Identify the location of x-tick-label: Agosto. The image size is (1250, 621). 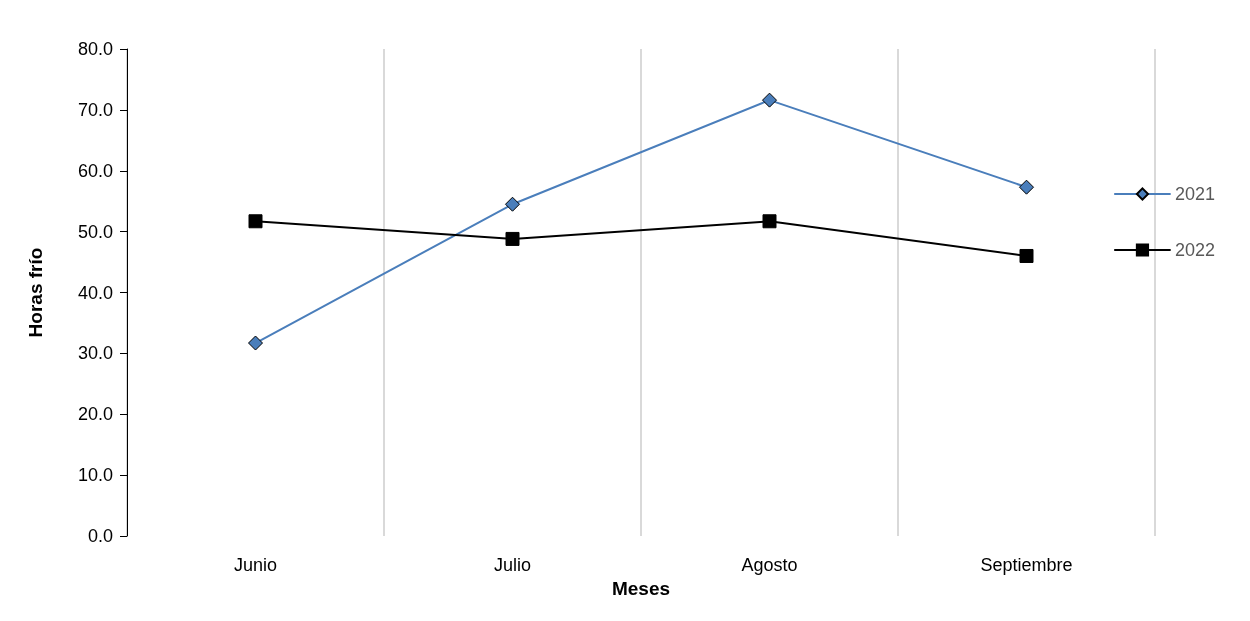
(769, 565).